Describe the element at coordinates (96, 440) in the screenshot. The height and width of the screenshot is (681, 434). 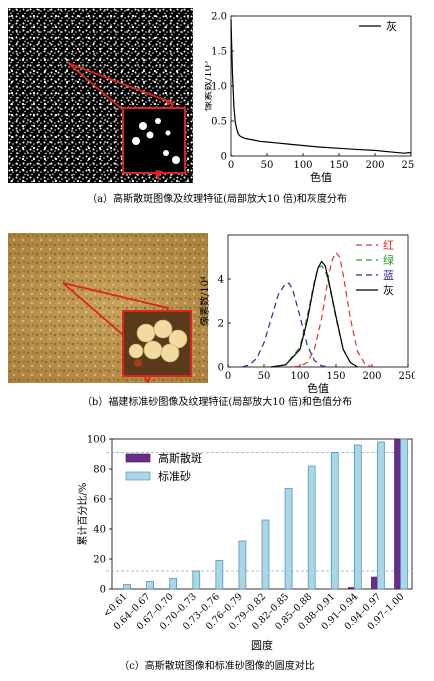
I see `y-tick-label: 100` at that location.